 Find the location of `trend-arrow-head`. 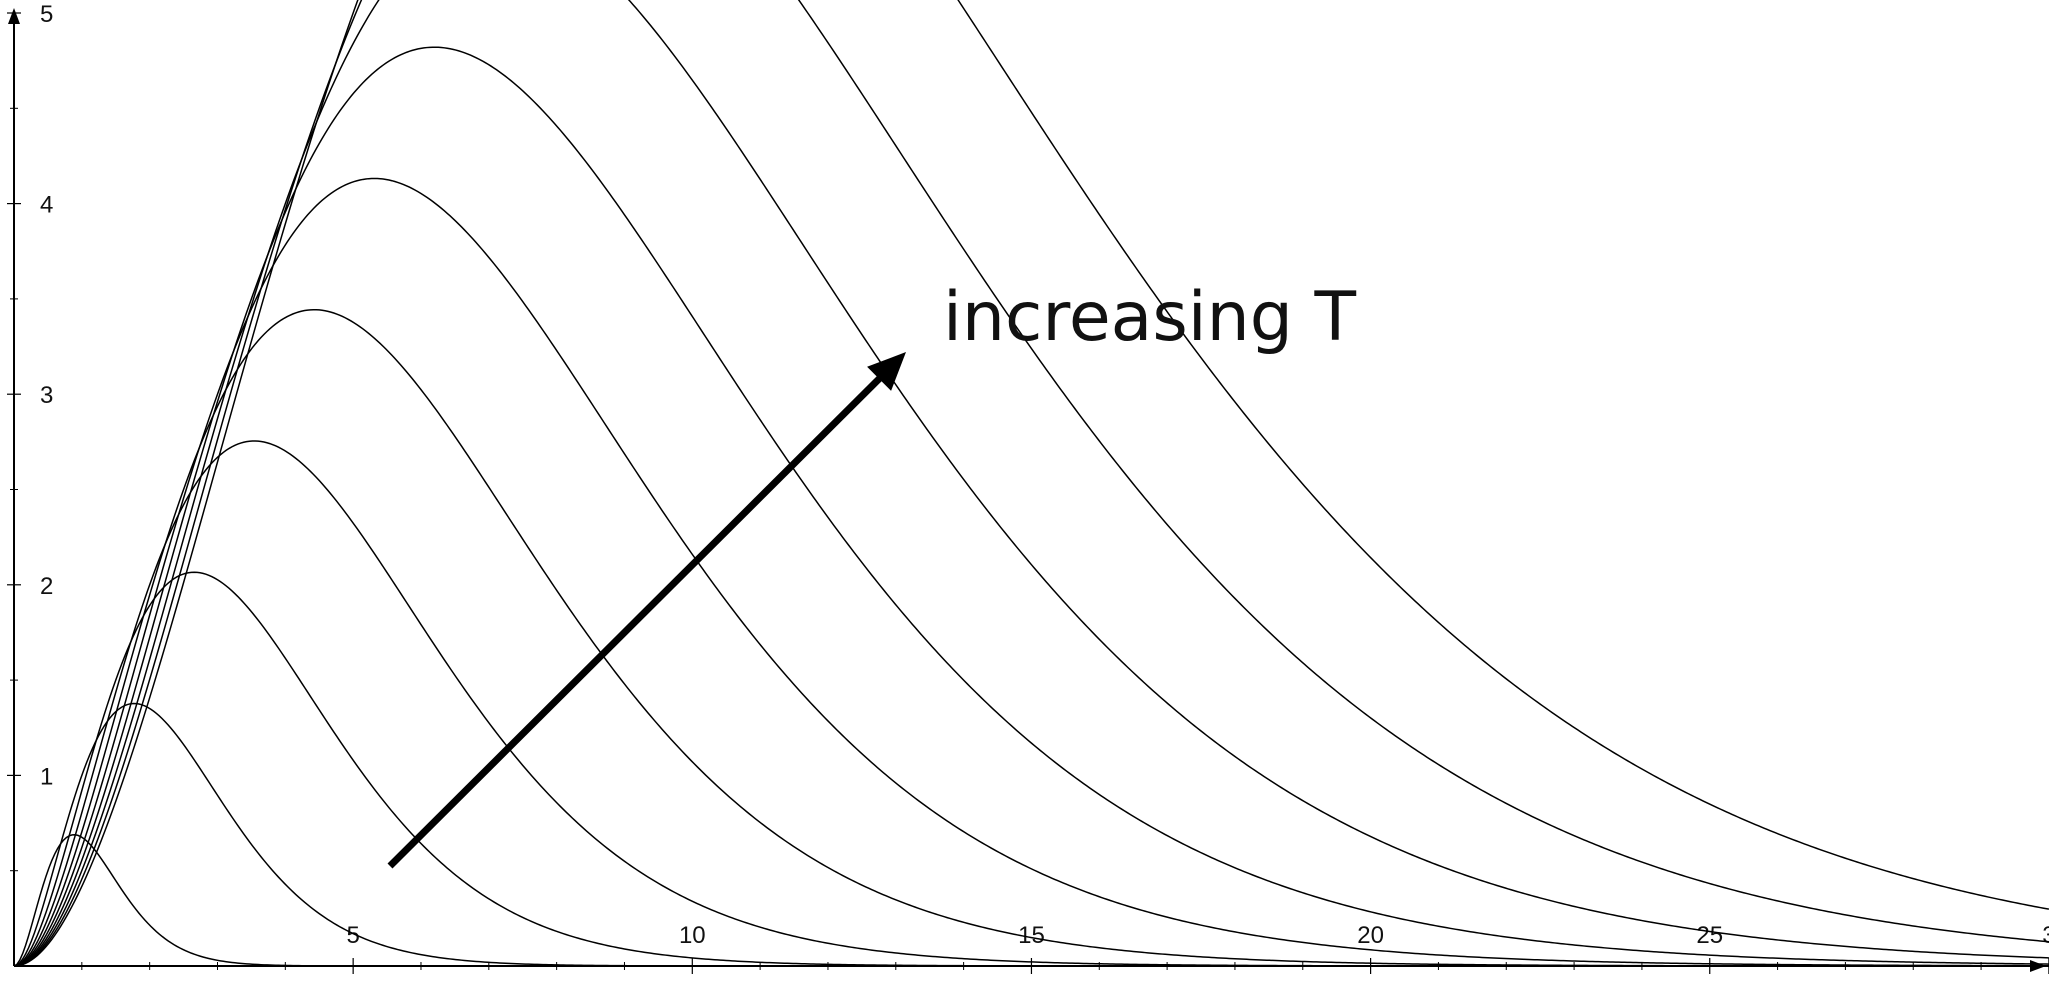

trend-arrow-head is located at coordinates (886, 371).